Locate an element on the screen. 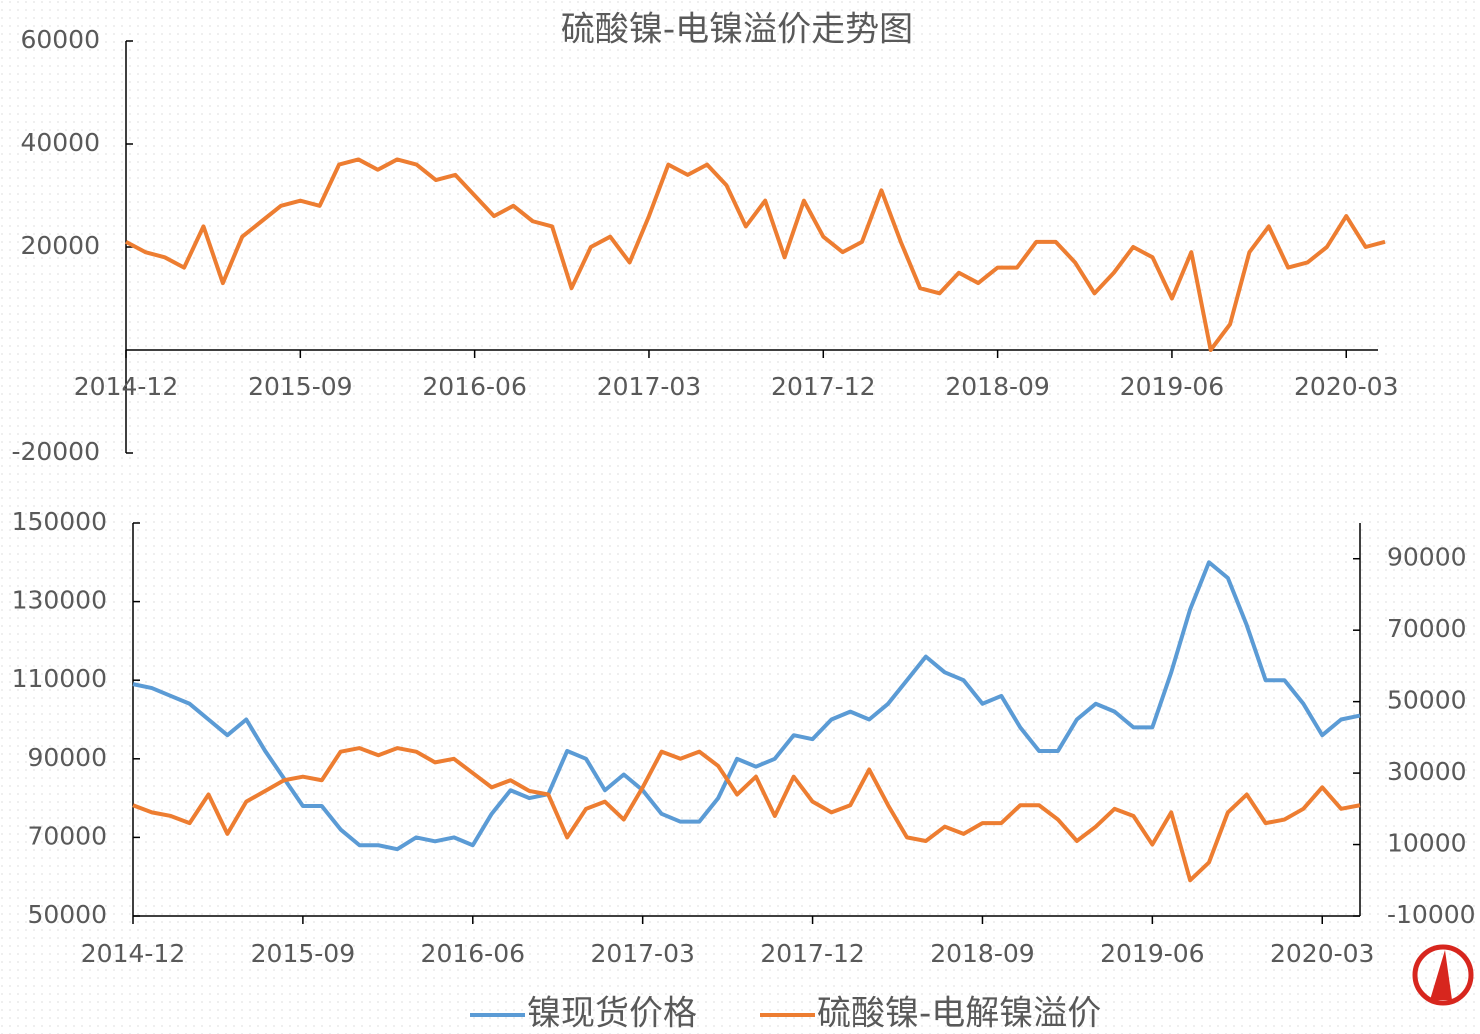 Image resolution: width=1480 pixels, height=1034 pixels. y-tick-label: 50000 is located at coordinates (67, 914).